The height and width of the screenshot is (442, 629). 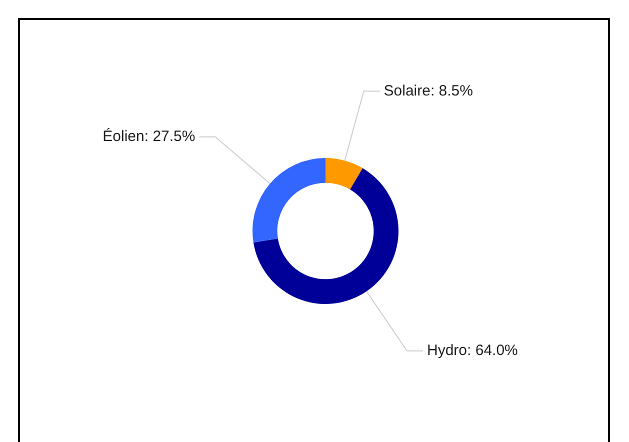 I want to click on slice-label: Hydro: 64.0%, so click(x=472, y=351).